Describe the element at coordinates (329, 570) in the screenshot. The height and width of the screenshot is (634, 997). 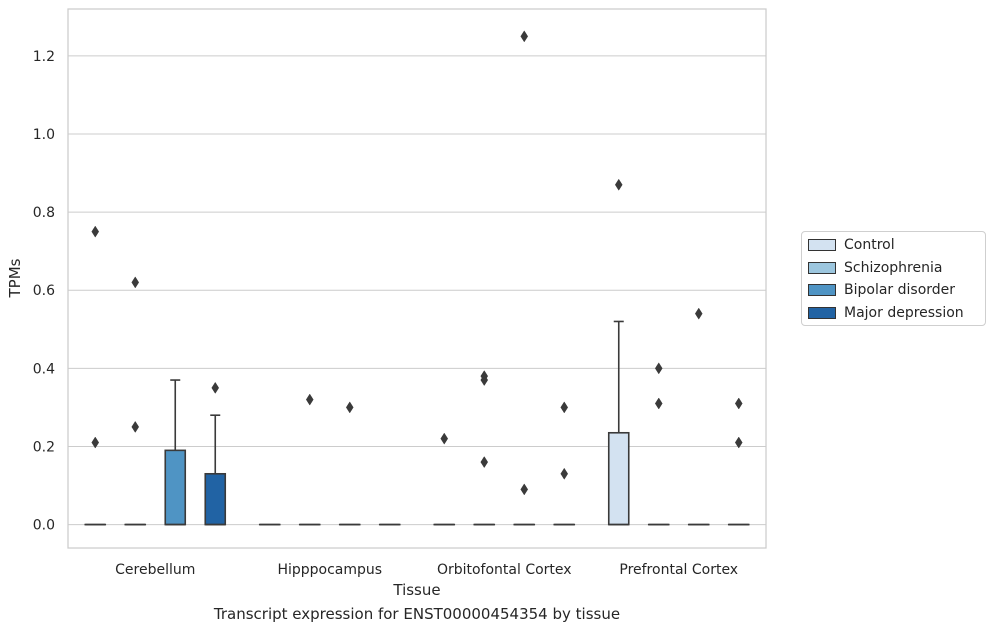
I see `x-tick-label: Hipppocampus` at that location.